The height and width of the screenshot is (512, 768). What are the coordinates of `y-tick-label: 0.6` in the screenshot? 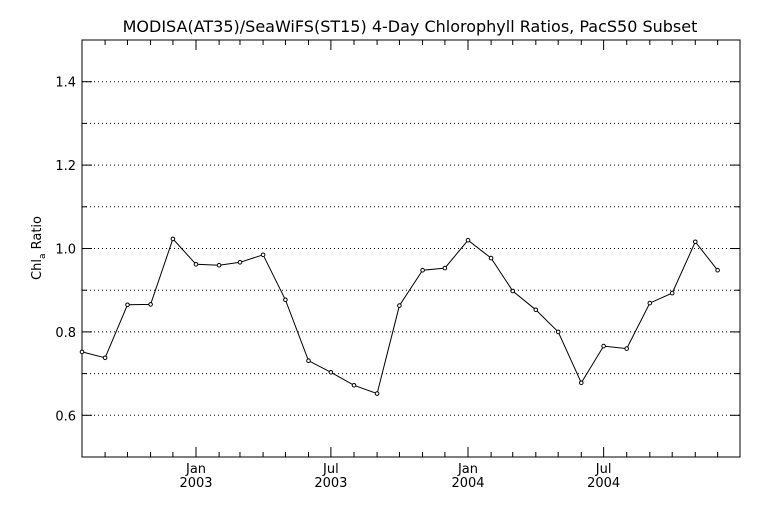 It's located at (65, 416).